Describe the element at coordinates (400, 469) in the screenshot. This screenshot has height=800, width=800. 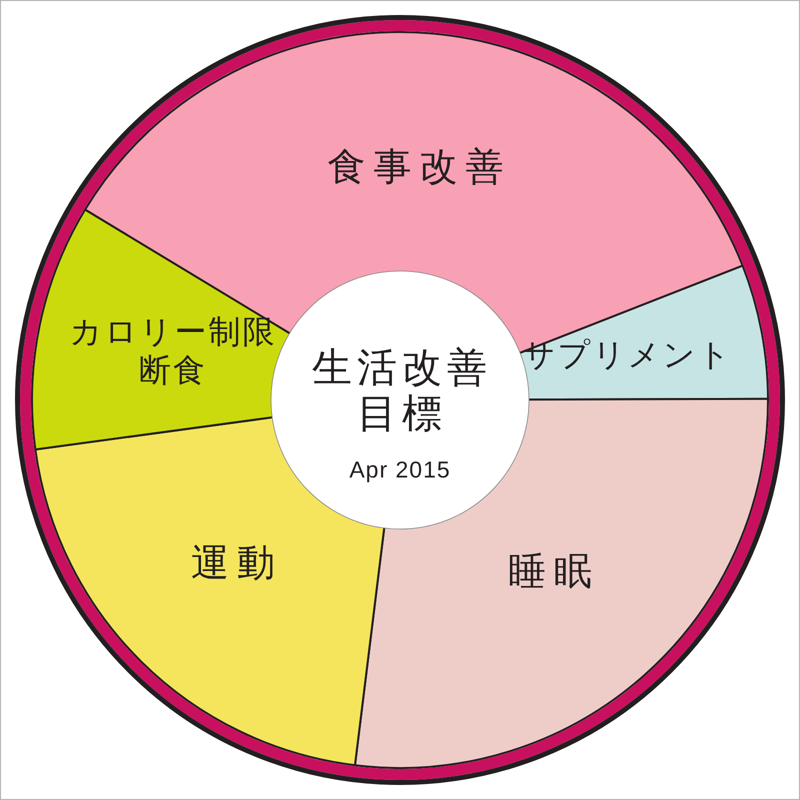
I see `text: Apr 2015` at that location.